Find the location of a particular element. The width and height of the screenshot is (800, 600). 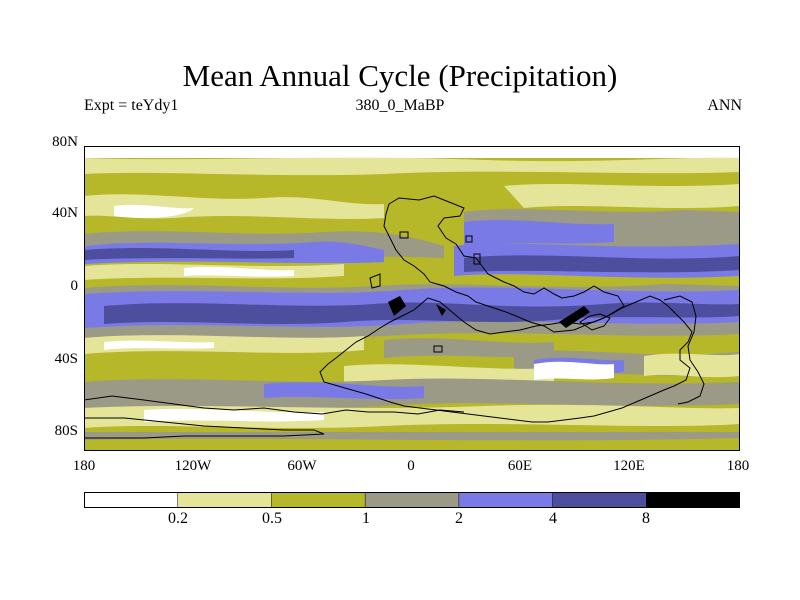

colorbar-label-2: 2 is located at coordinates (459, 518).